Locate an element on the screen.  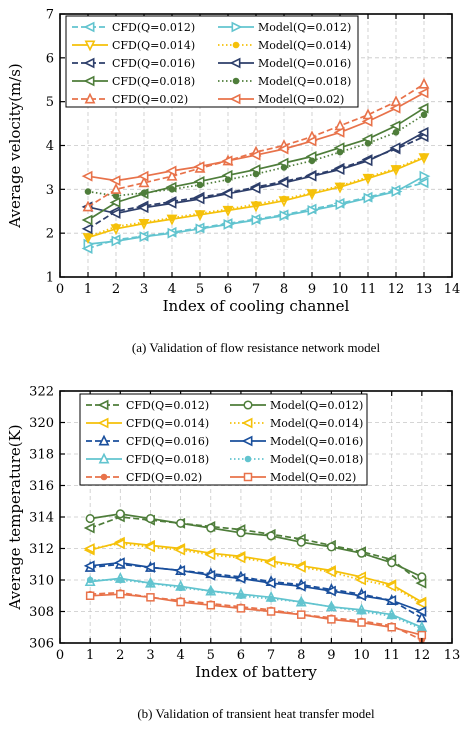
chart-a-xtick-label: 8 is located at coordinates (284, 289).